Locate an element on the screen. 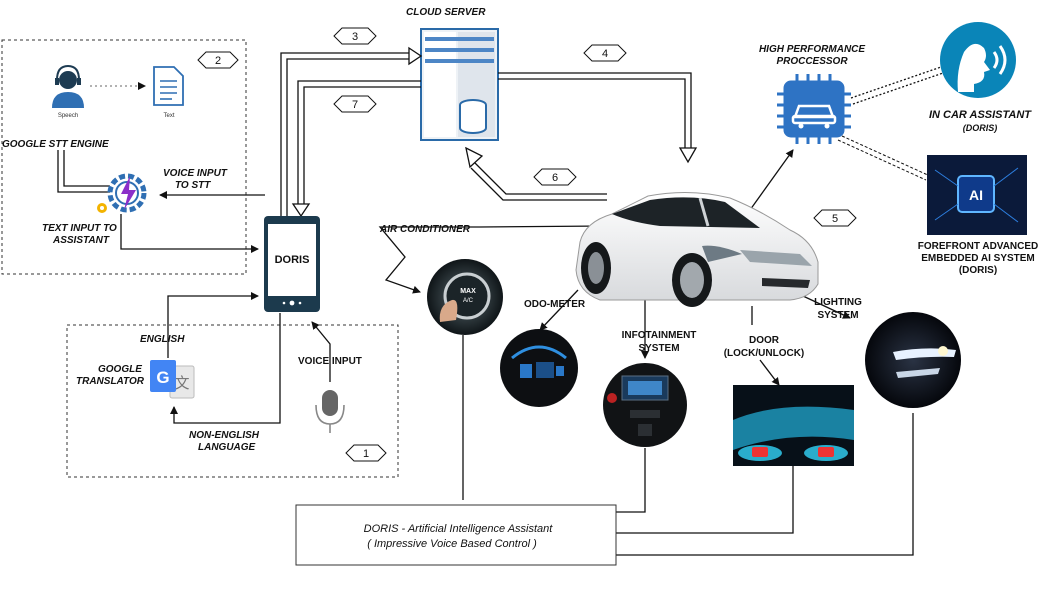  arrow-car-to-cloud is located at coordinates (536, 173).